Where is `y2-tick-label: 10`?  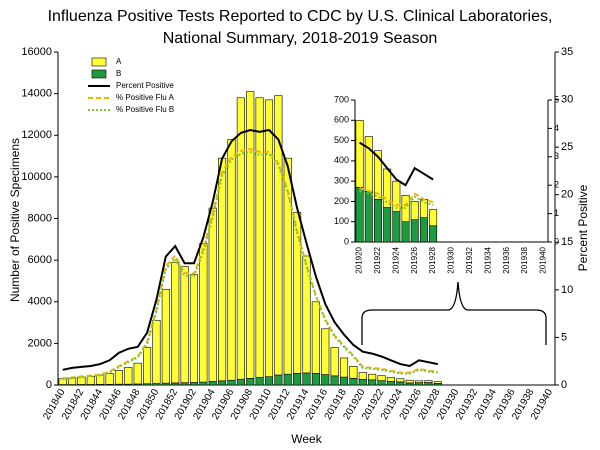
y2-tick-label: 10 is located at coordinates (567, 290).